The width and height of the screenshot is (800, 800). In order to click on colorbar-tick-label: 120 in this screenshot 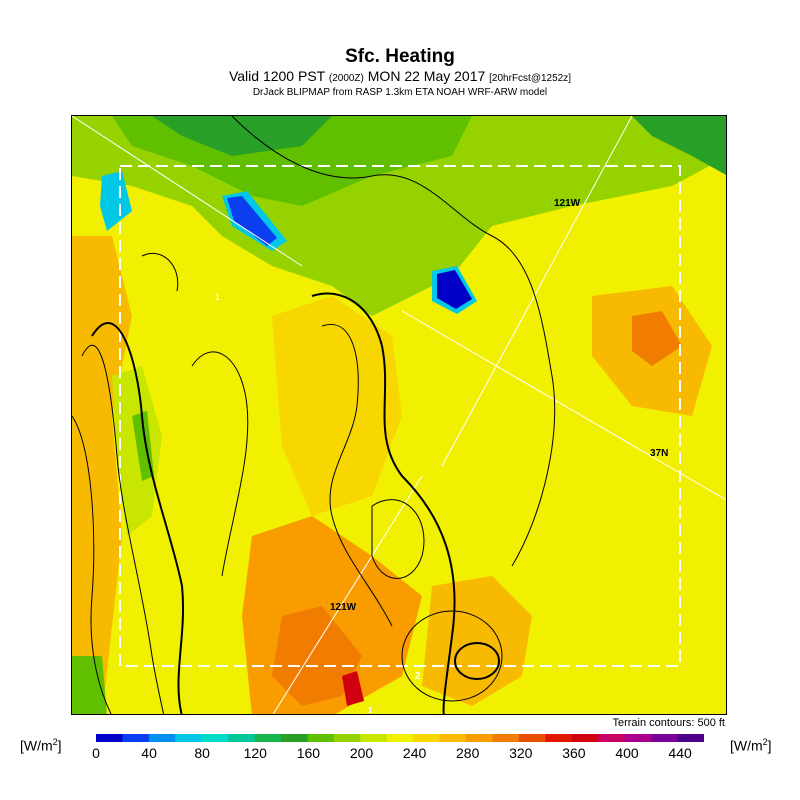, I will do `click(255, 753)`.